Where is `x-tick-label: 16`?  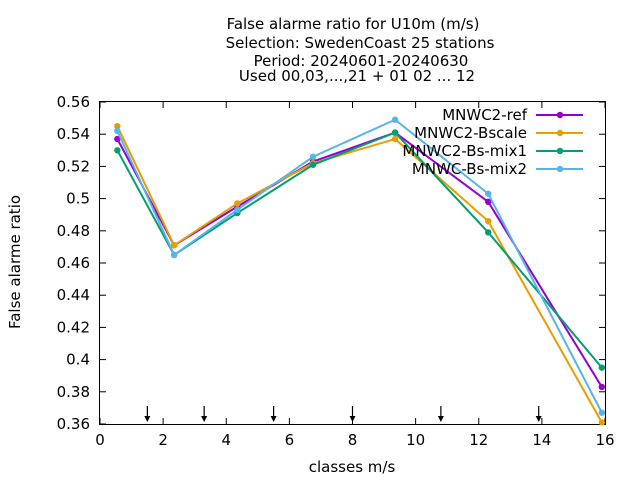 x-tick-label: 16 is located at coordinates (604, 440).